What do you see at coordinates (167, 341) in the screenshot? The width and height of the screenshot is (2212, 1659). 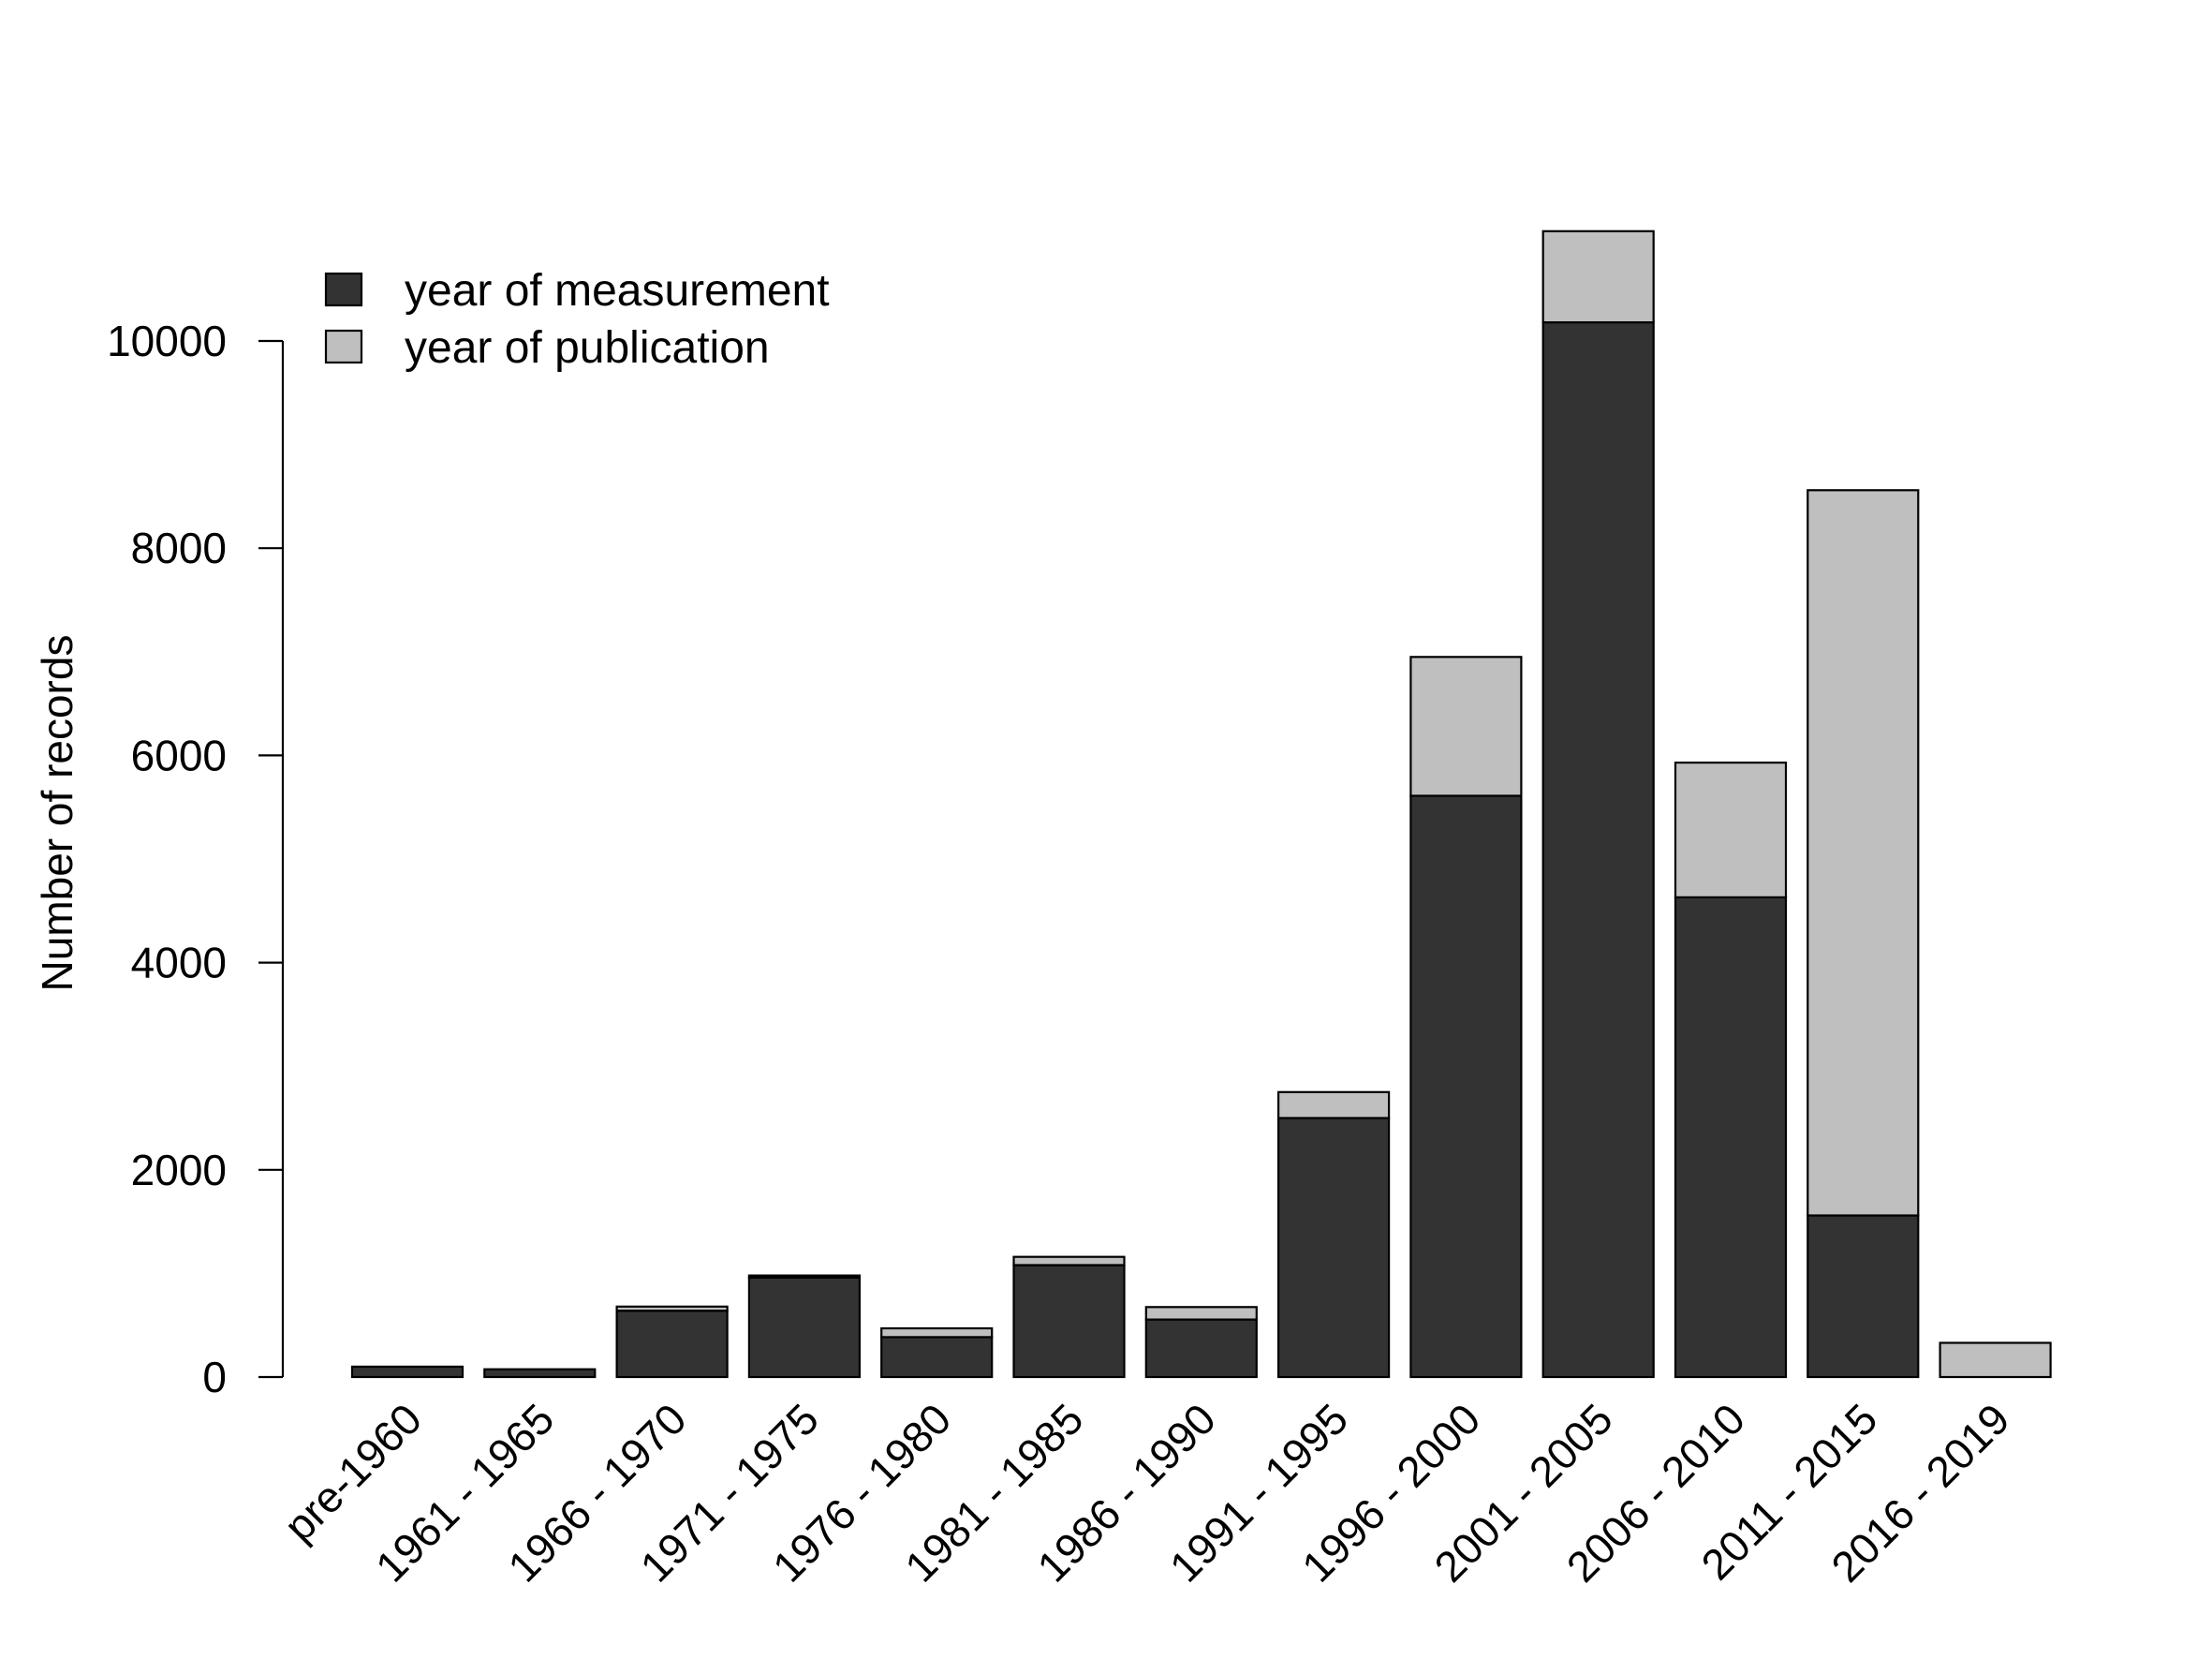 I see `y-tick-label: 10000` at bounding box center [167, 341].